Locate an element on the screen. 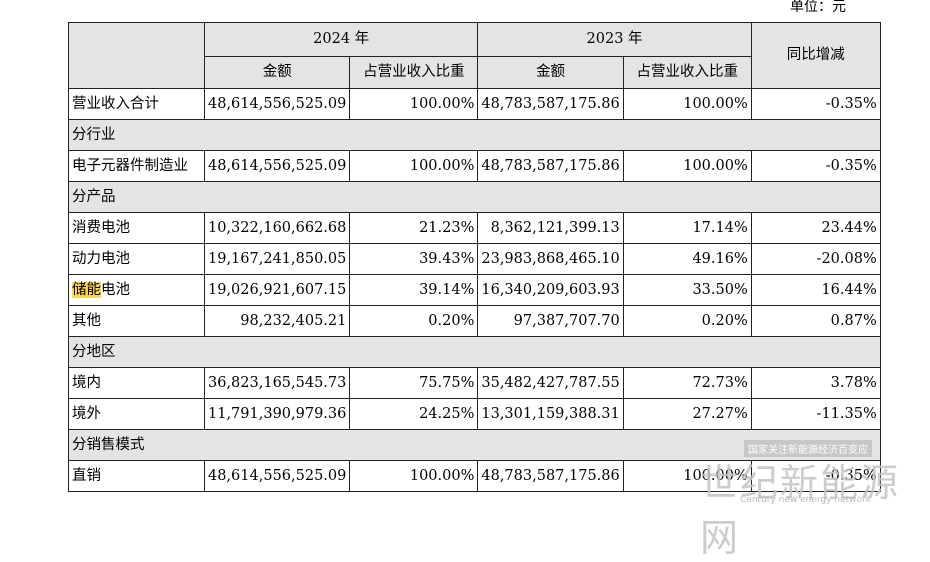 The height and width of the screenshot is (562, 930). amount-2023-cell: 16,340,209,603.93 is located at coordinates (550, 290).